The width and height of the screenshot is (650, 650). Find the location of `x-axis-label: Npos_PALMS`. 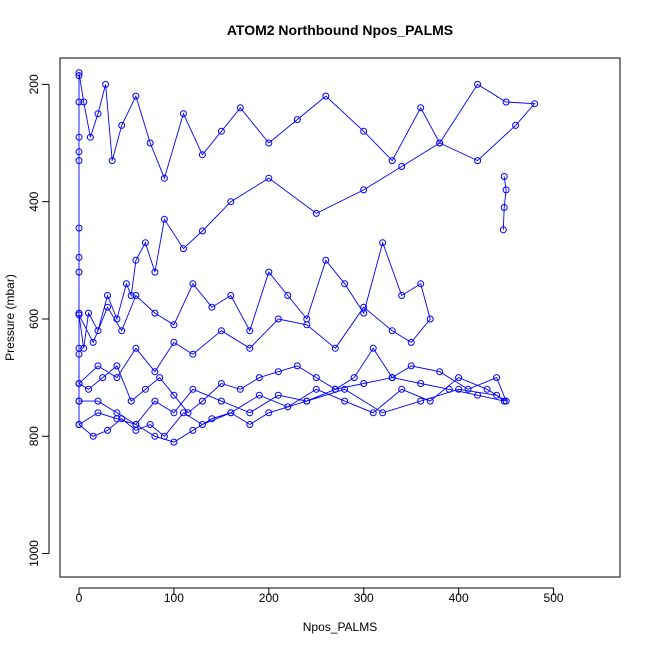

x-axis-label: Npos_PALMS is located at coordinates (340, 627).